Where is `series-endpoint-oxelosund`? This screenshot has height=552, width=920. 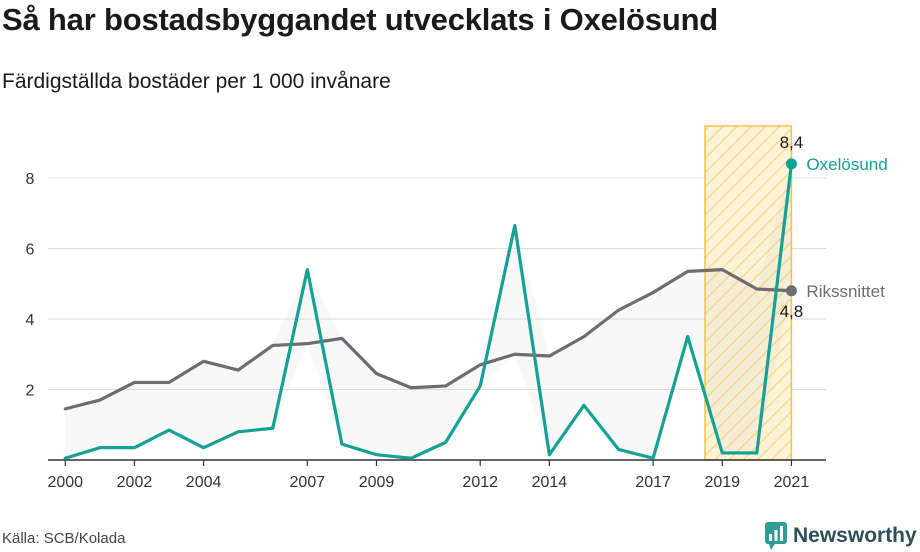
series-endpoint-oxelosund is located at coordinates (791, 164).